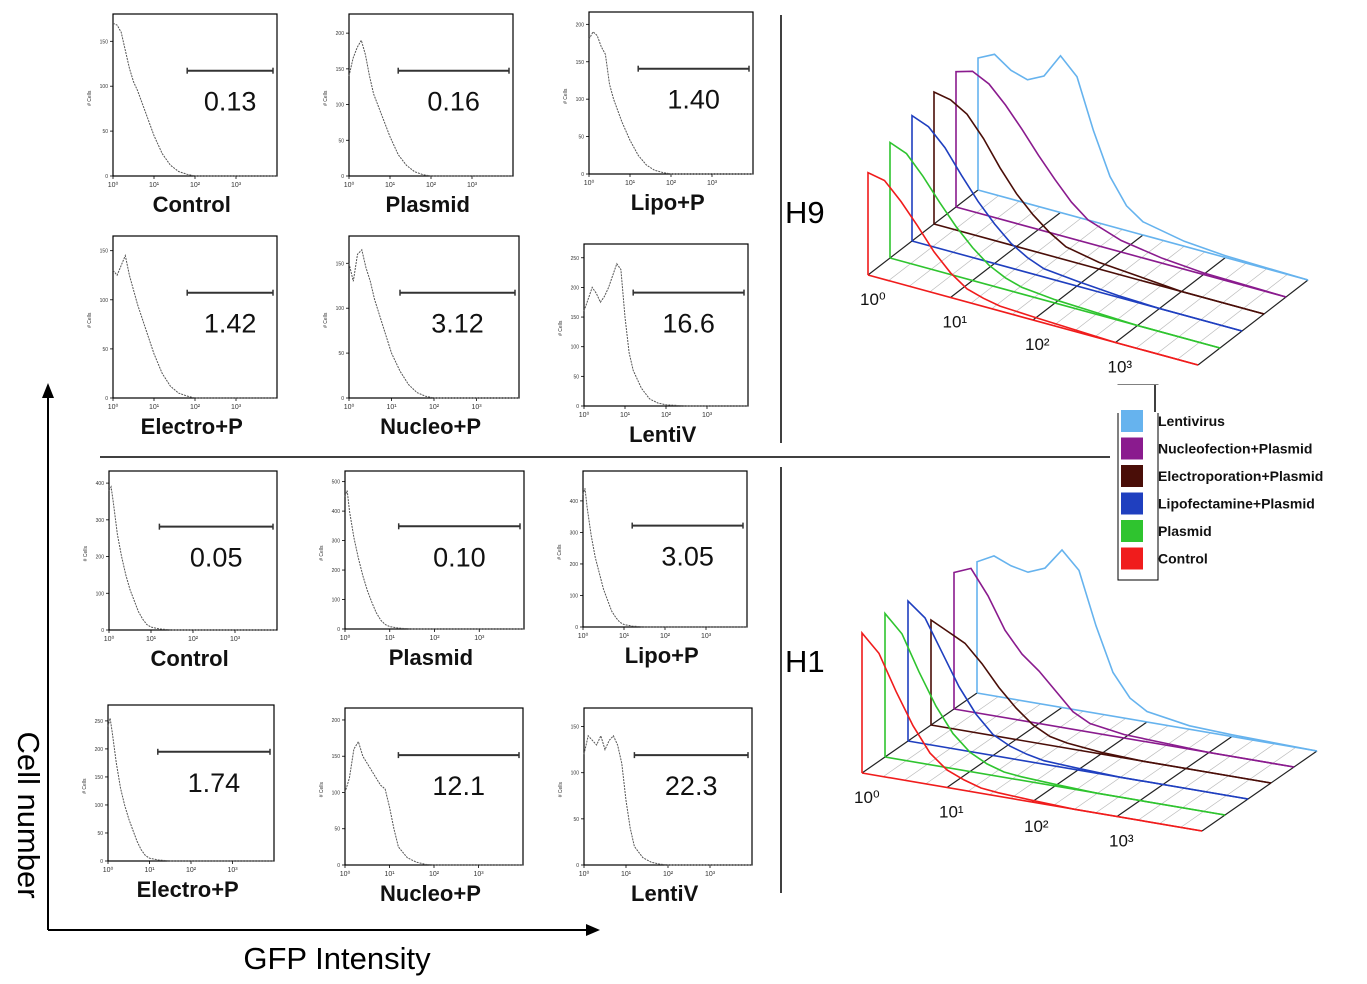 Image resolution: width=1367 pixels, height=984 pixels. I want to click on y-axis-label: Cell number, so click(28, 814).